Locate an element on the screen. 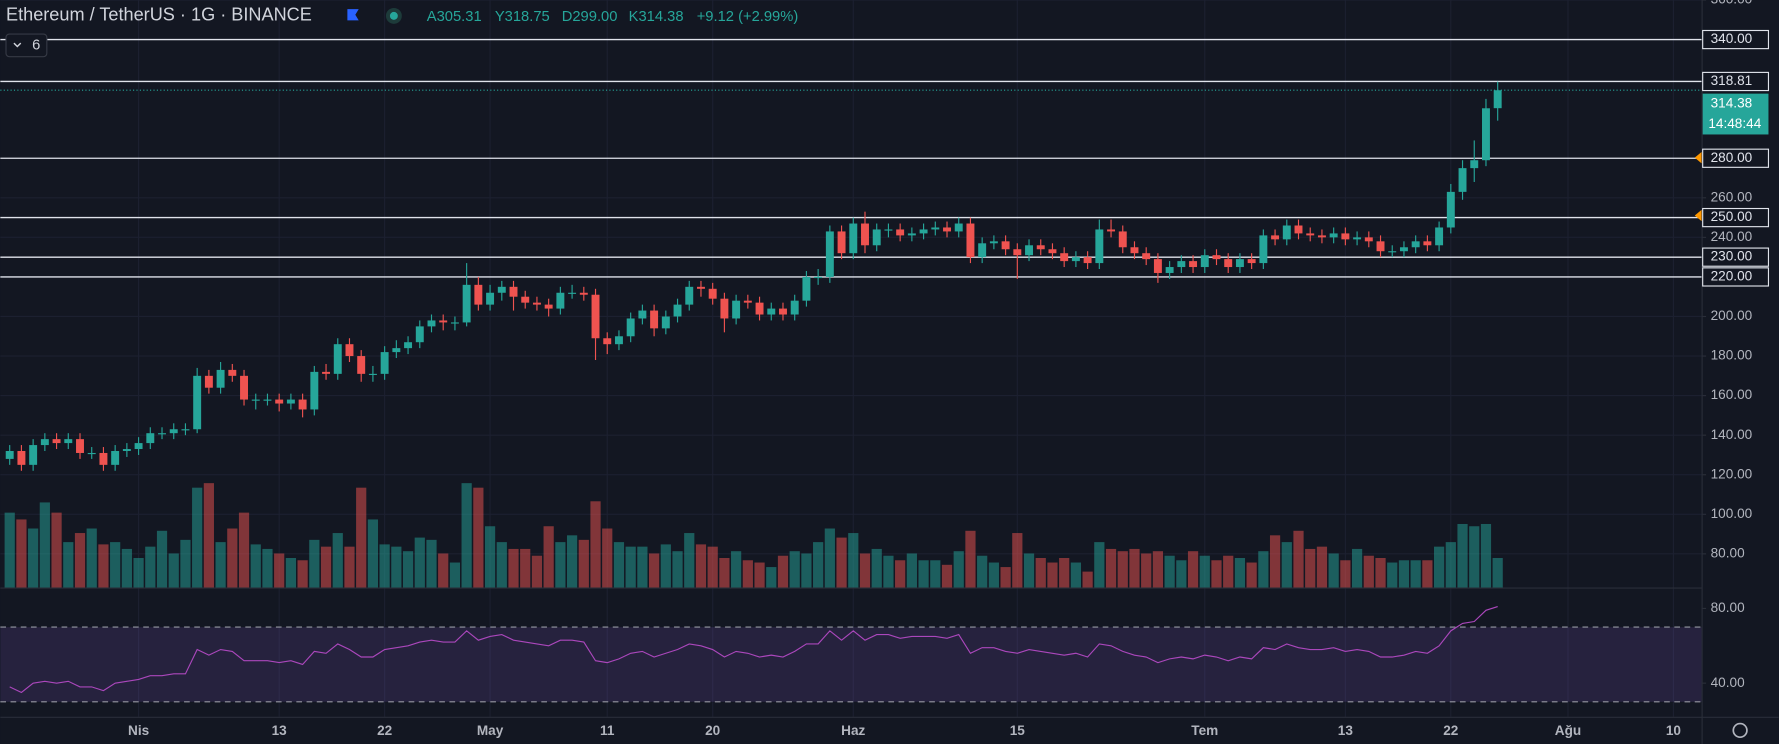 The image size is (1779, 744). hline-label: 220.00 is located at coordinates (1732, 276).